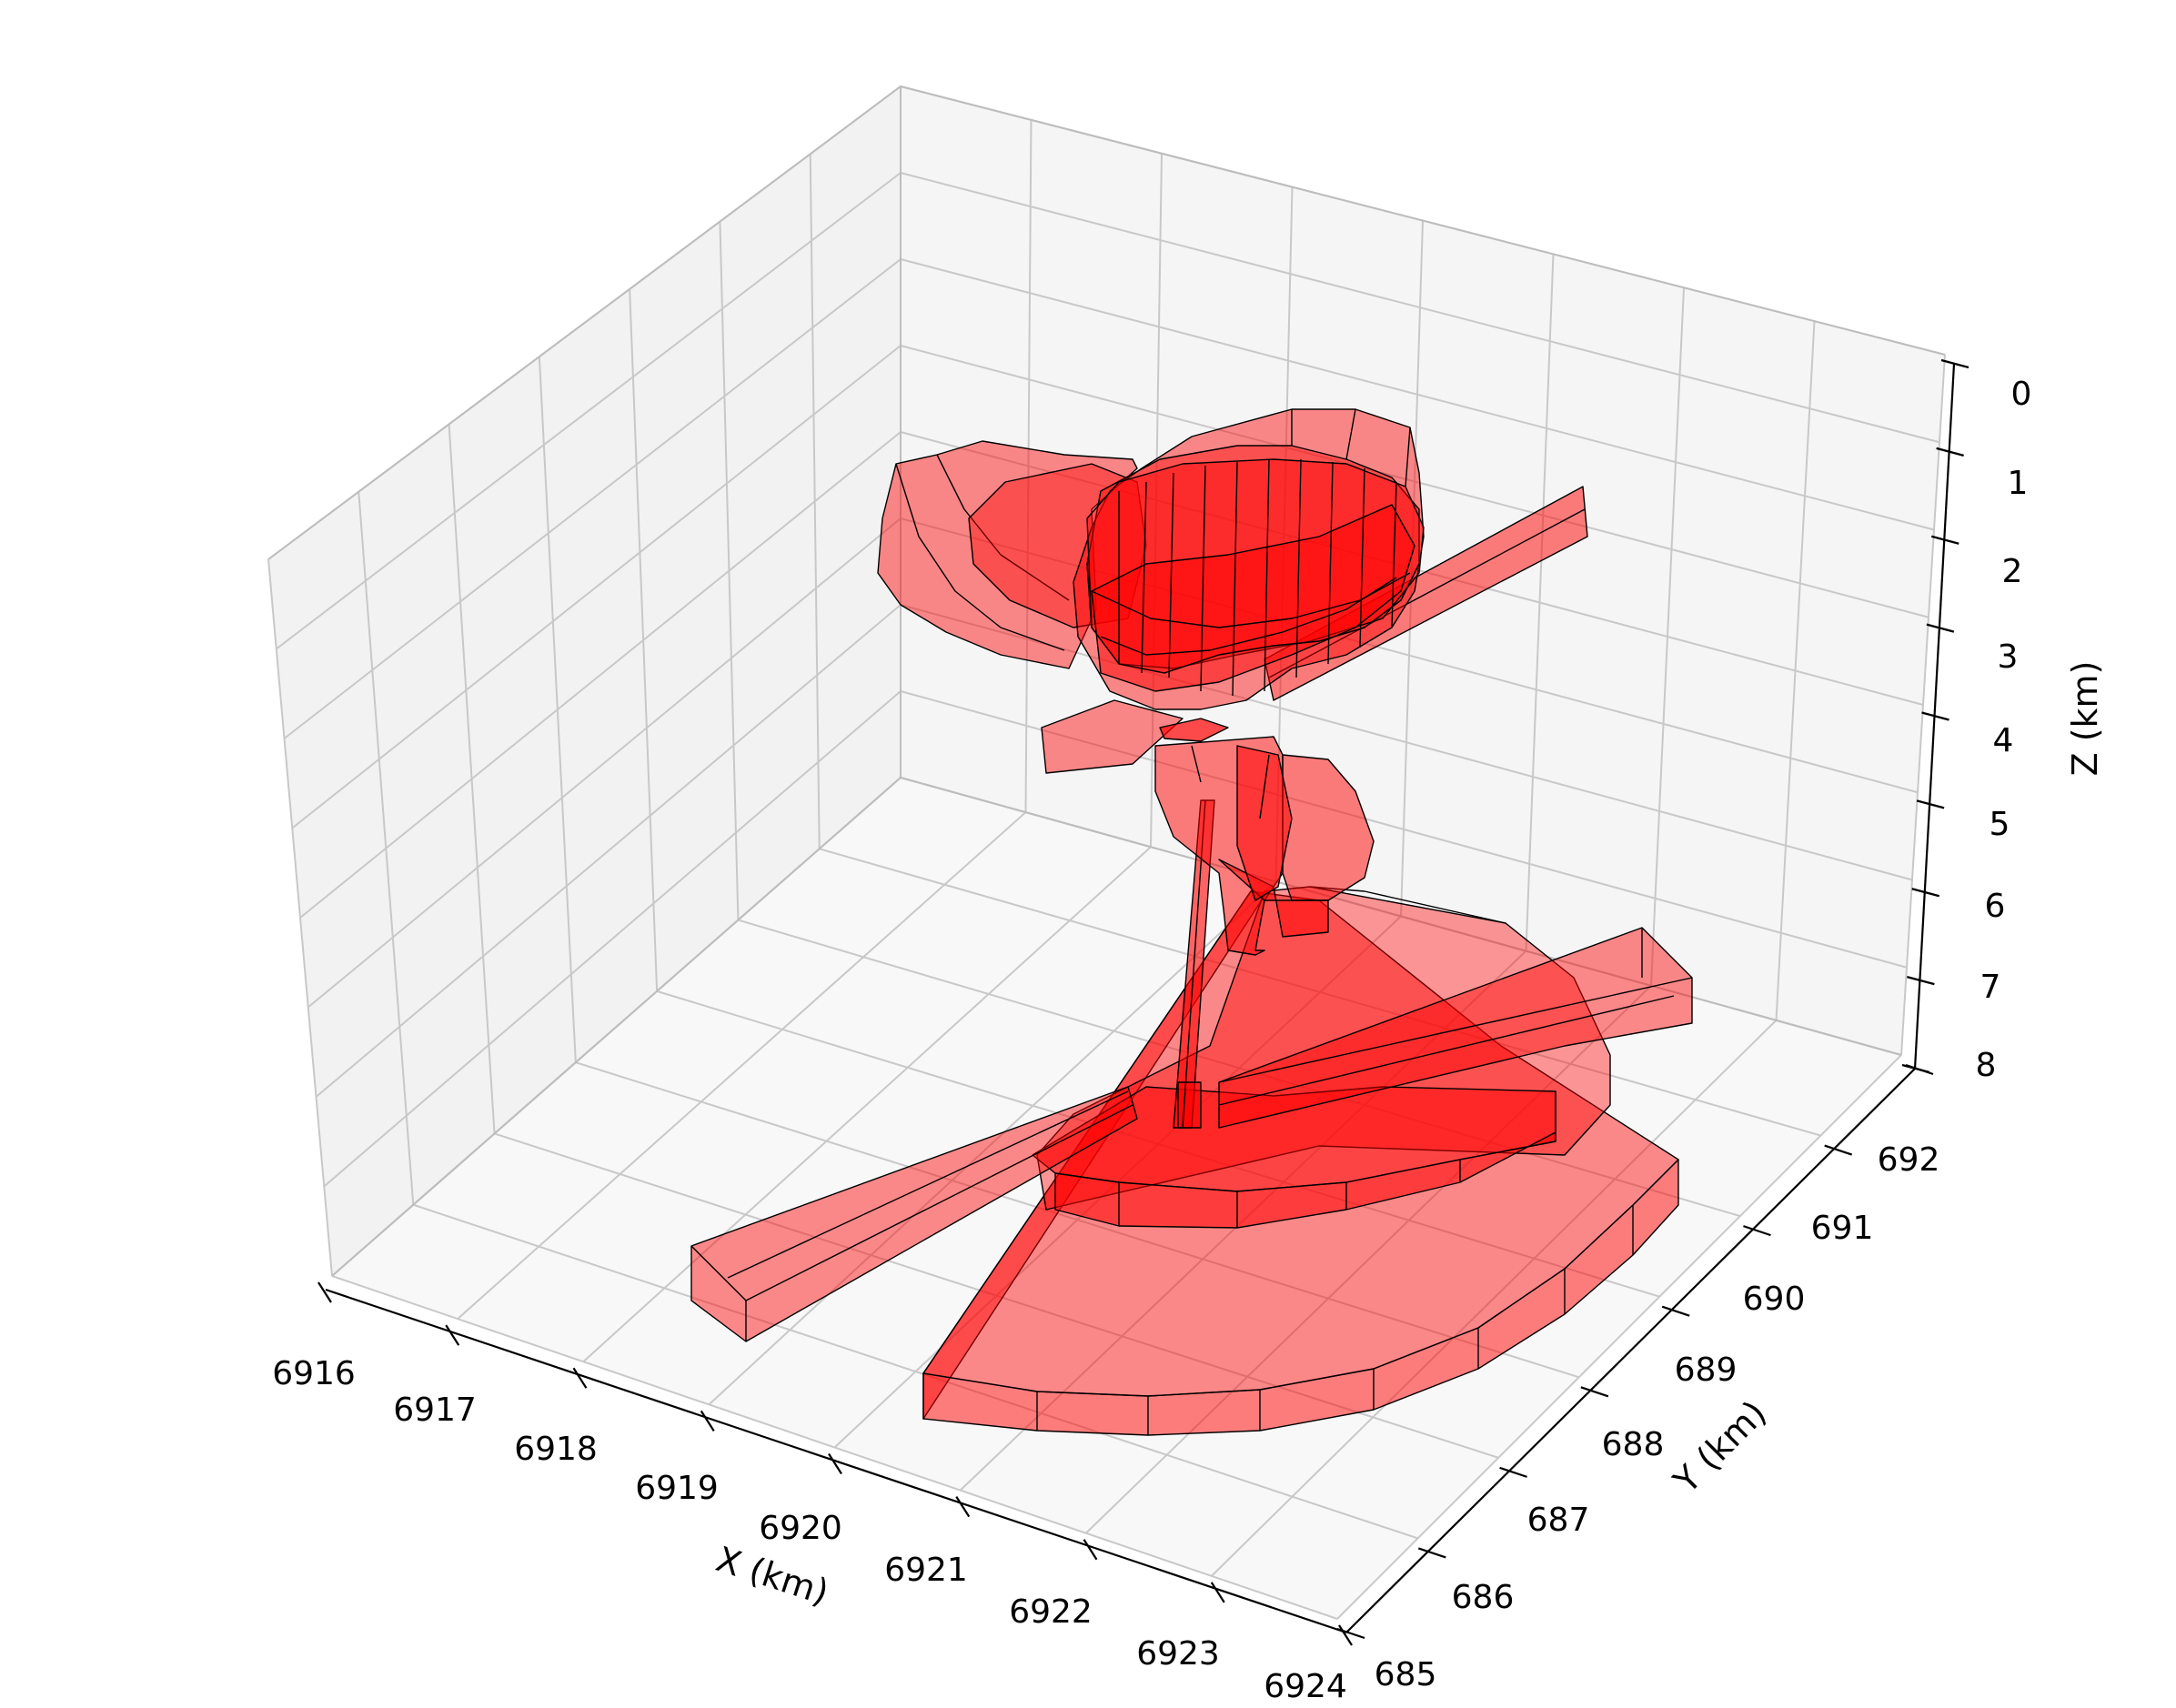 The width and height of the screenshot is (2176, 1708). What do you see at coordinates (1305, 1686) in the screenshot?
I see `x-tick-label: 6924` at bounding box center [1305, 1686].